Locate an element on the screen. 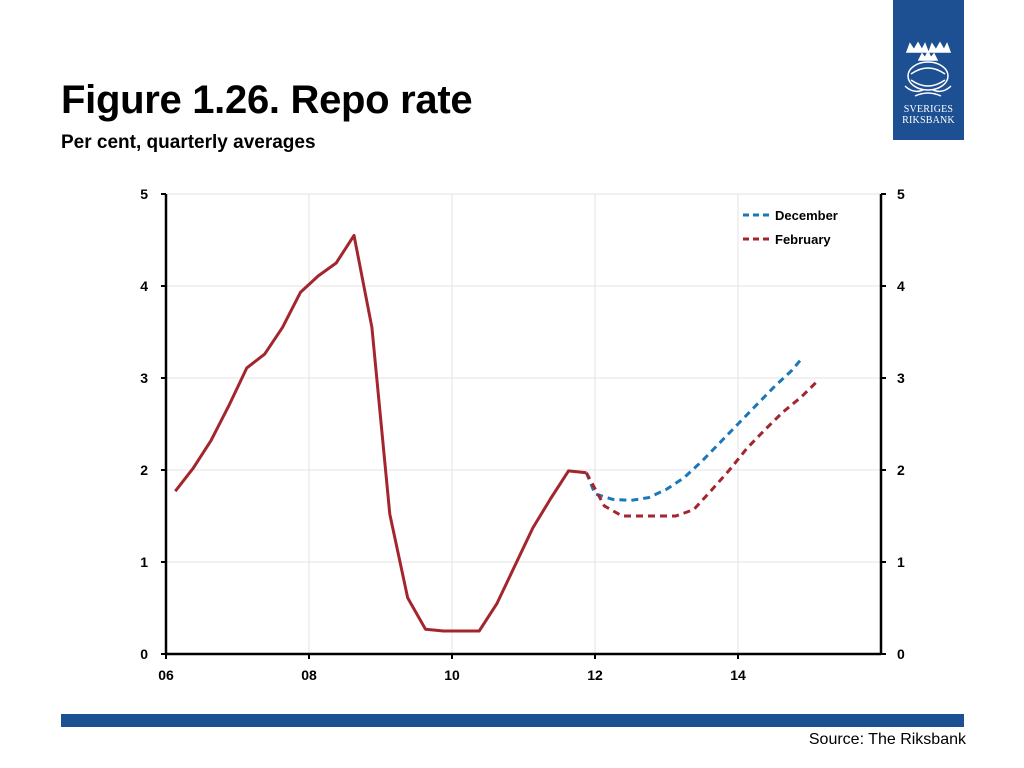 The width and height of the screenshot is (1024, 768). y-tick-label-left: 1 is located at coordinates (144, 562).